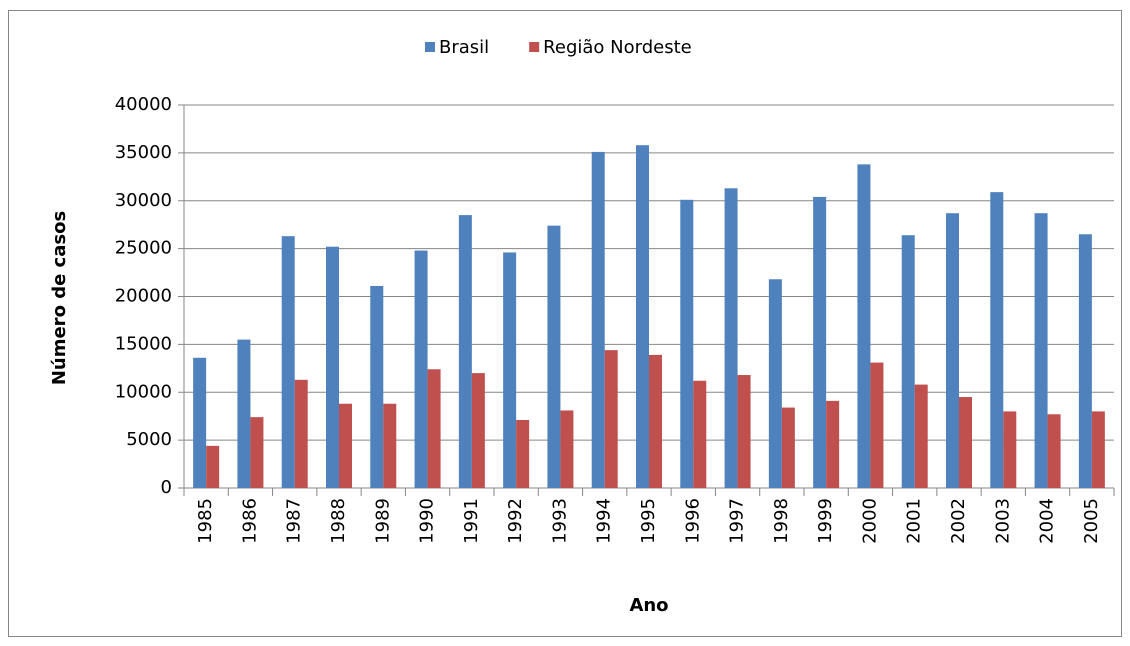 This screenshot has height=646, width=1130. What do you see at coordinates (617, 47) in the screenshot?
I see `legend-label: Região Nordeste` at bounding box center [617, 47].